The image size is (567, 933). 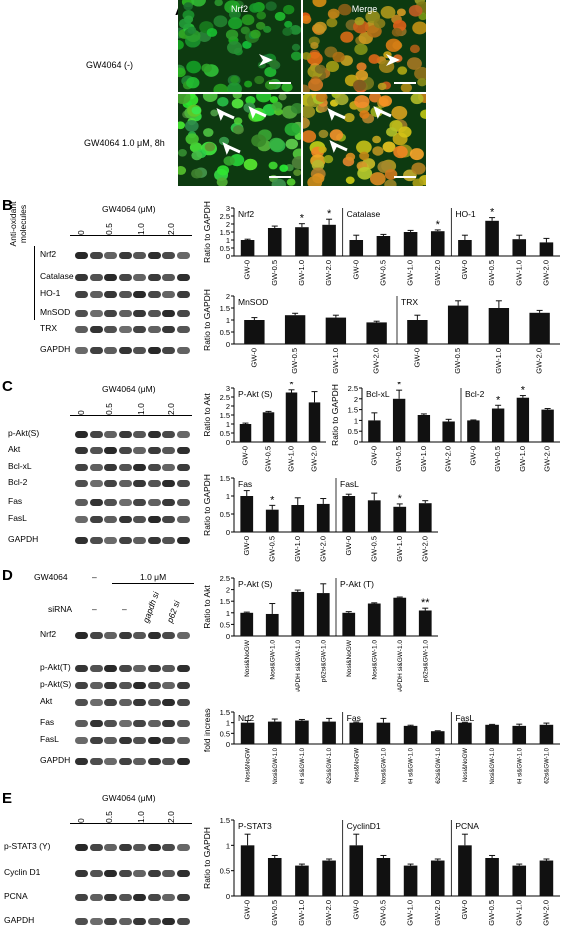 What do you see at coordinates (364, 46) in the screenshot?
I see `micrograph-merge-control: Merge` at bounding box center [364, 46].